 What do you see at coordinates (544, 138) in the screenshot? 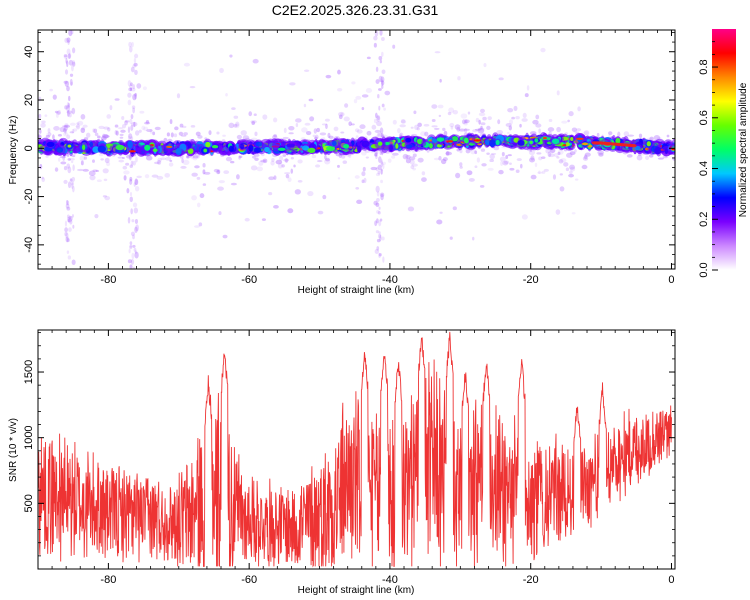
I see `heat-ridge-core` at bounding box center [544, 138].